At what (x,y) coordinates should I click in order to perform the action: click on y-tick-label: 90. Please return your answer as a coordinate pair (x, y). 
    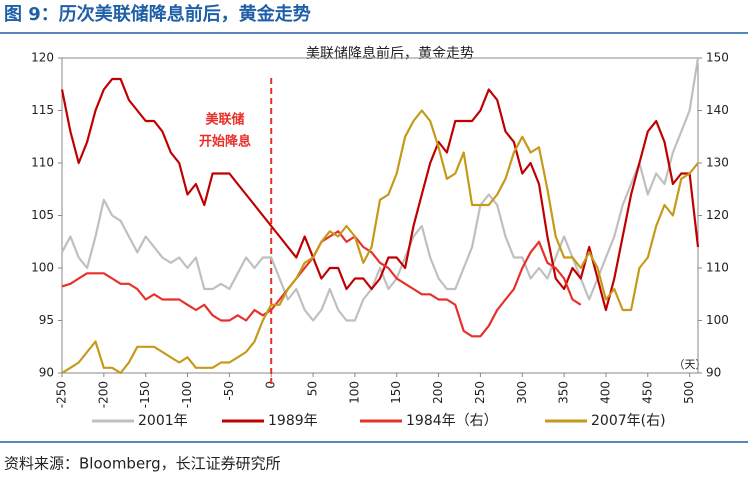
    Looking at the image, I should click on (46, 373).